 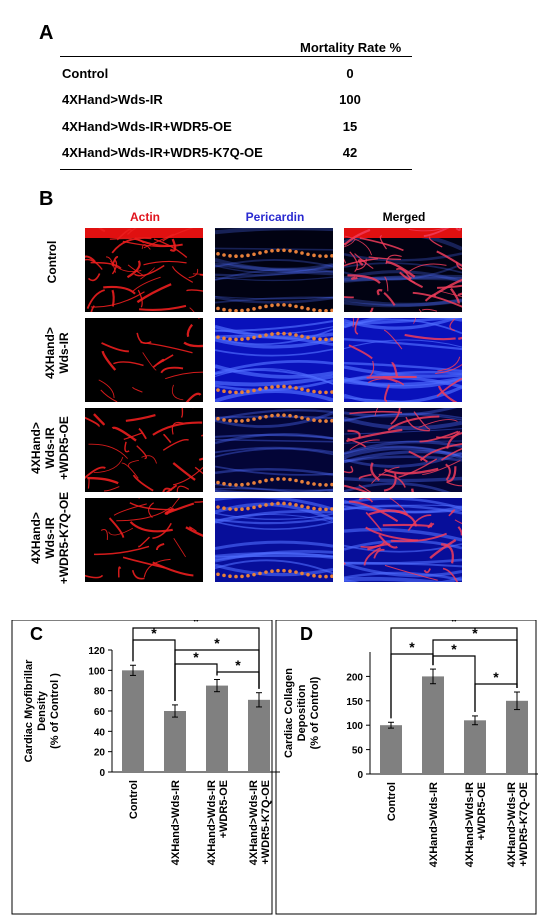 What do you see at coordinates (55, 711) in the screenshot?
I see `y-axis-label: (% of Control )` at bounding box center [55, 711].